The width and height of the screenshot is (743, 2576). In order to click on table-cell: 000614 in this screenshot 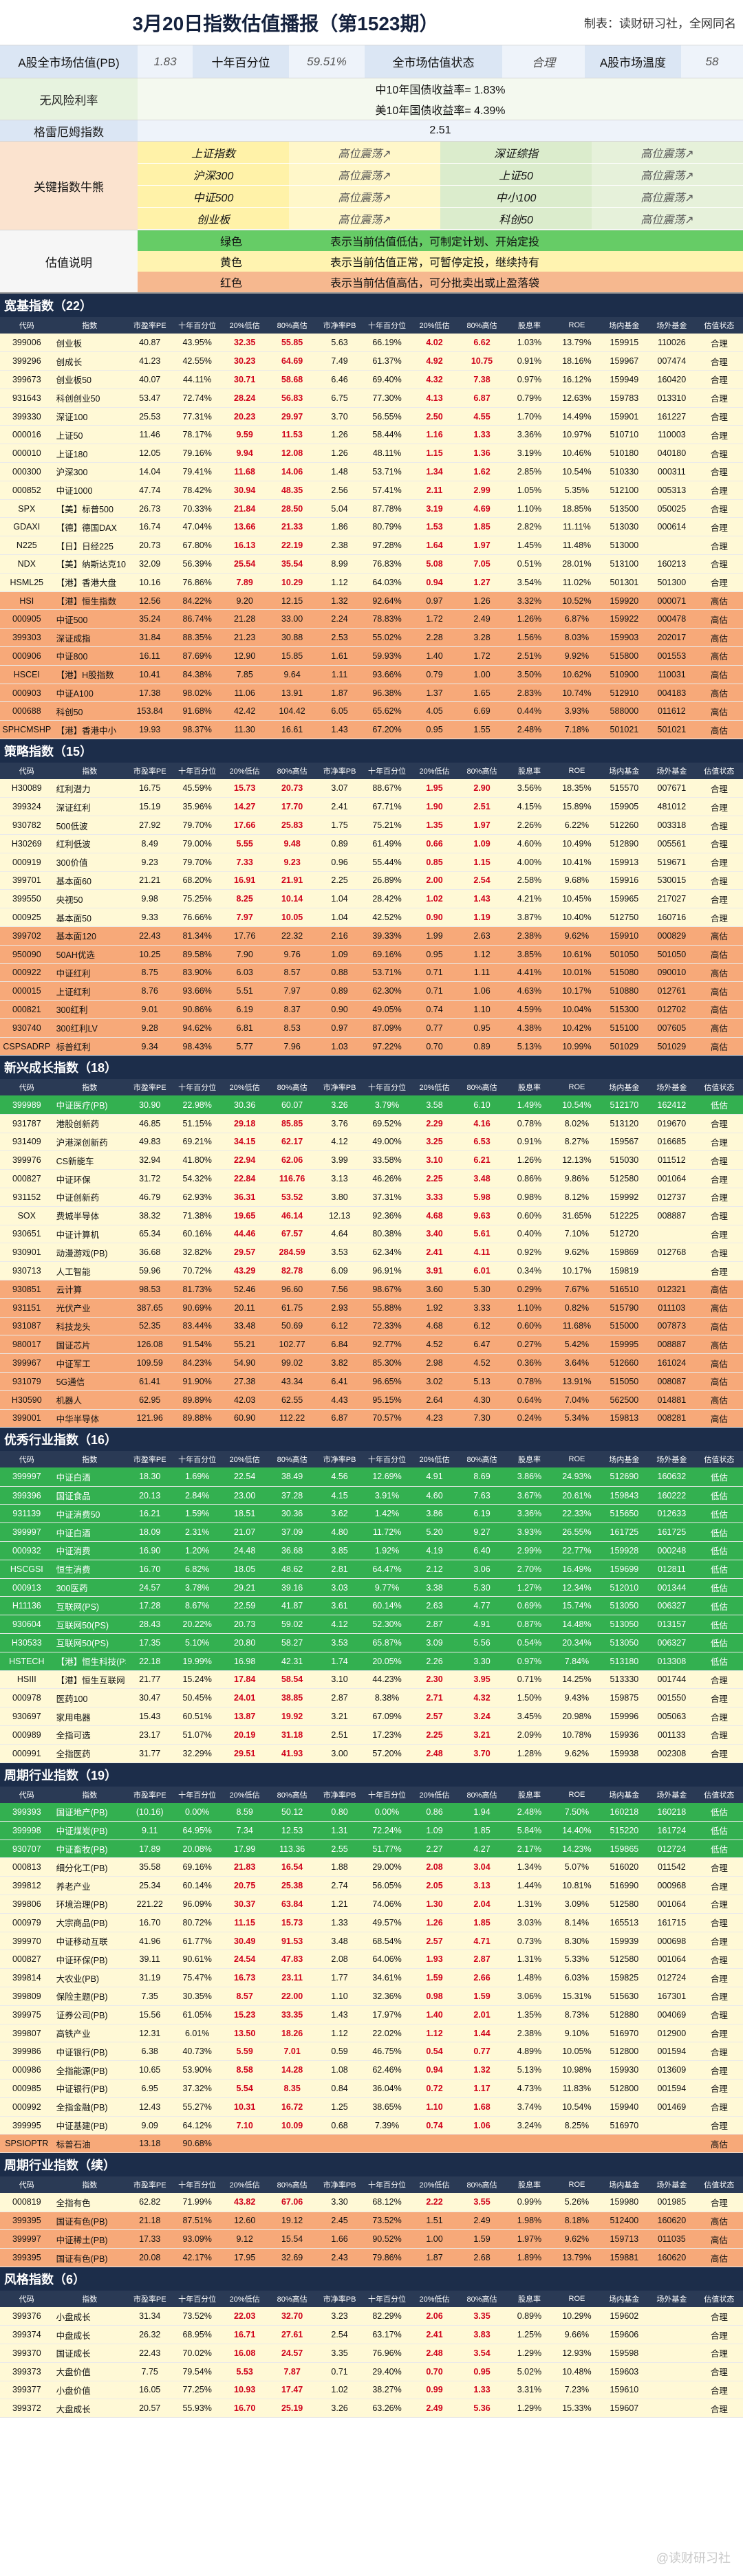, I will do `click(672, 527)`.